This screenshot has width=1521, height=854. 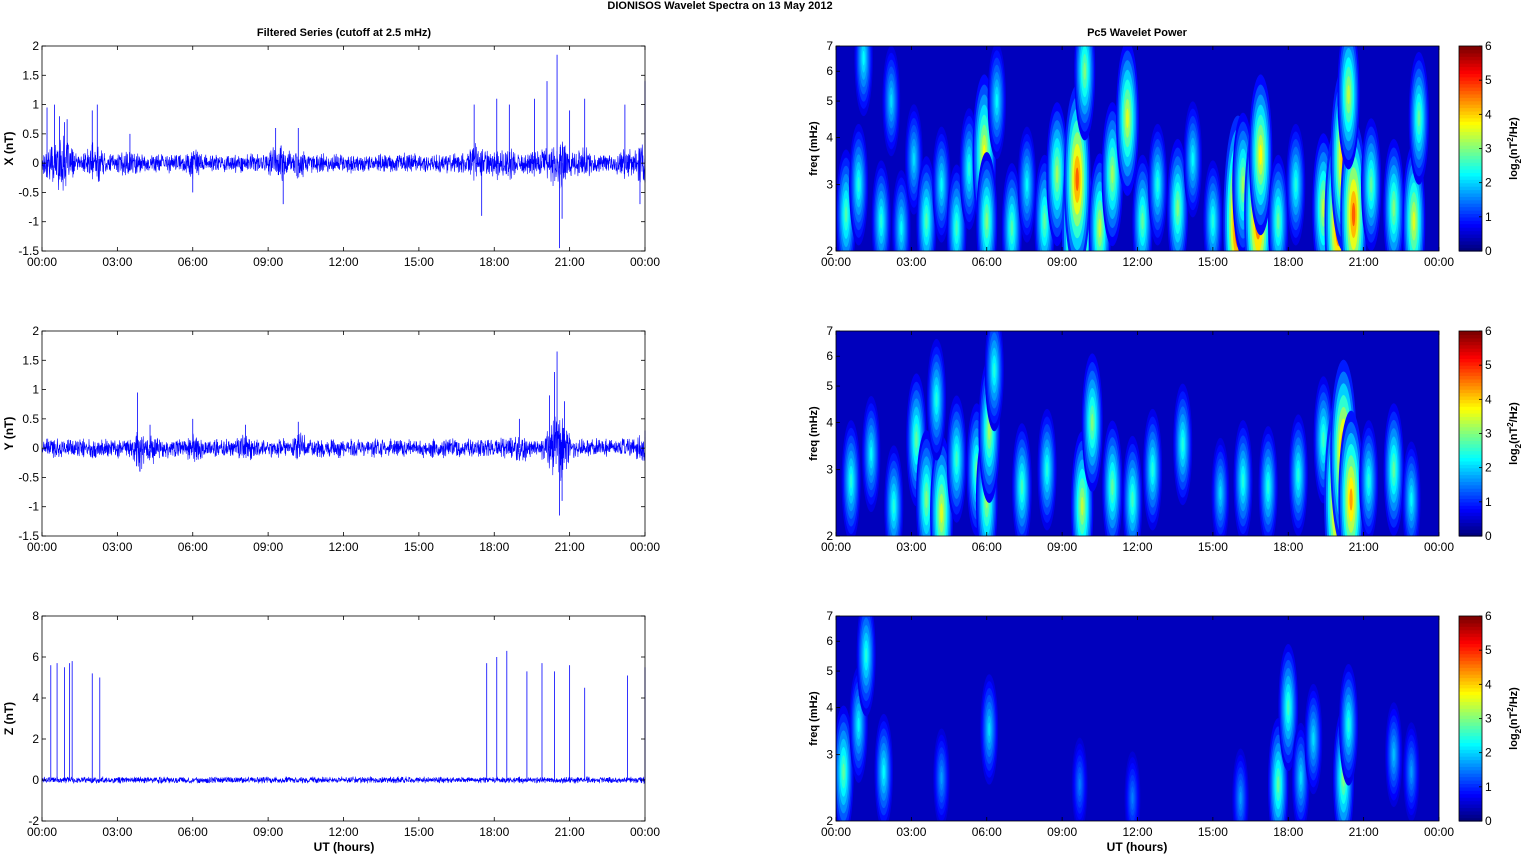 I want to click on x-tick-label: 18:00, so click(x=494, y=547).